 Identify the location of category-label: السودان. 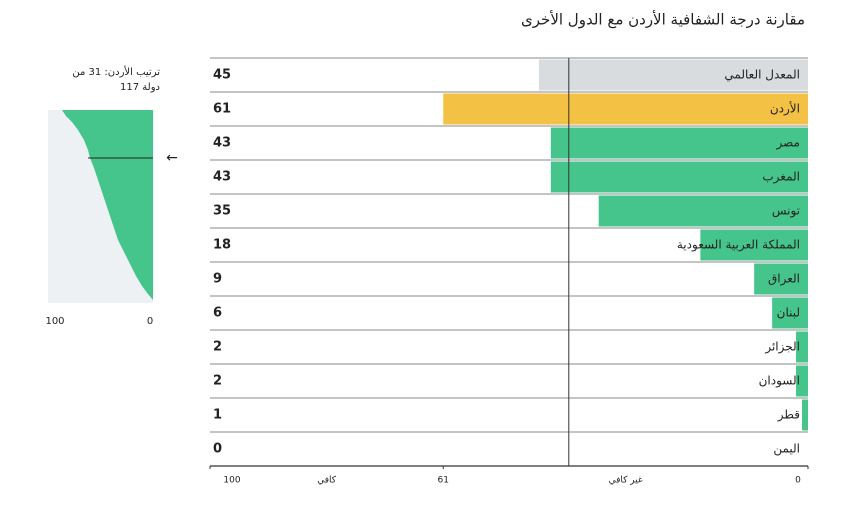
(779, 381).